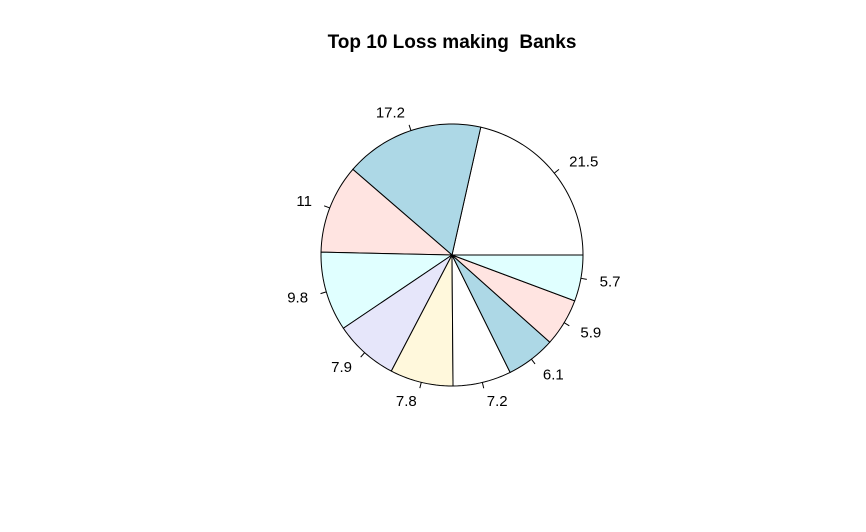 The height and width of the screenshot is (532, 866). What do you see at coordinates (583, 161) in the screenshot?
I see `pie-slice-label: 21.5` at bounding box center [583, 161].